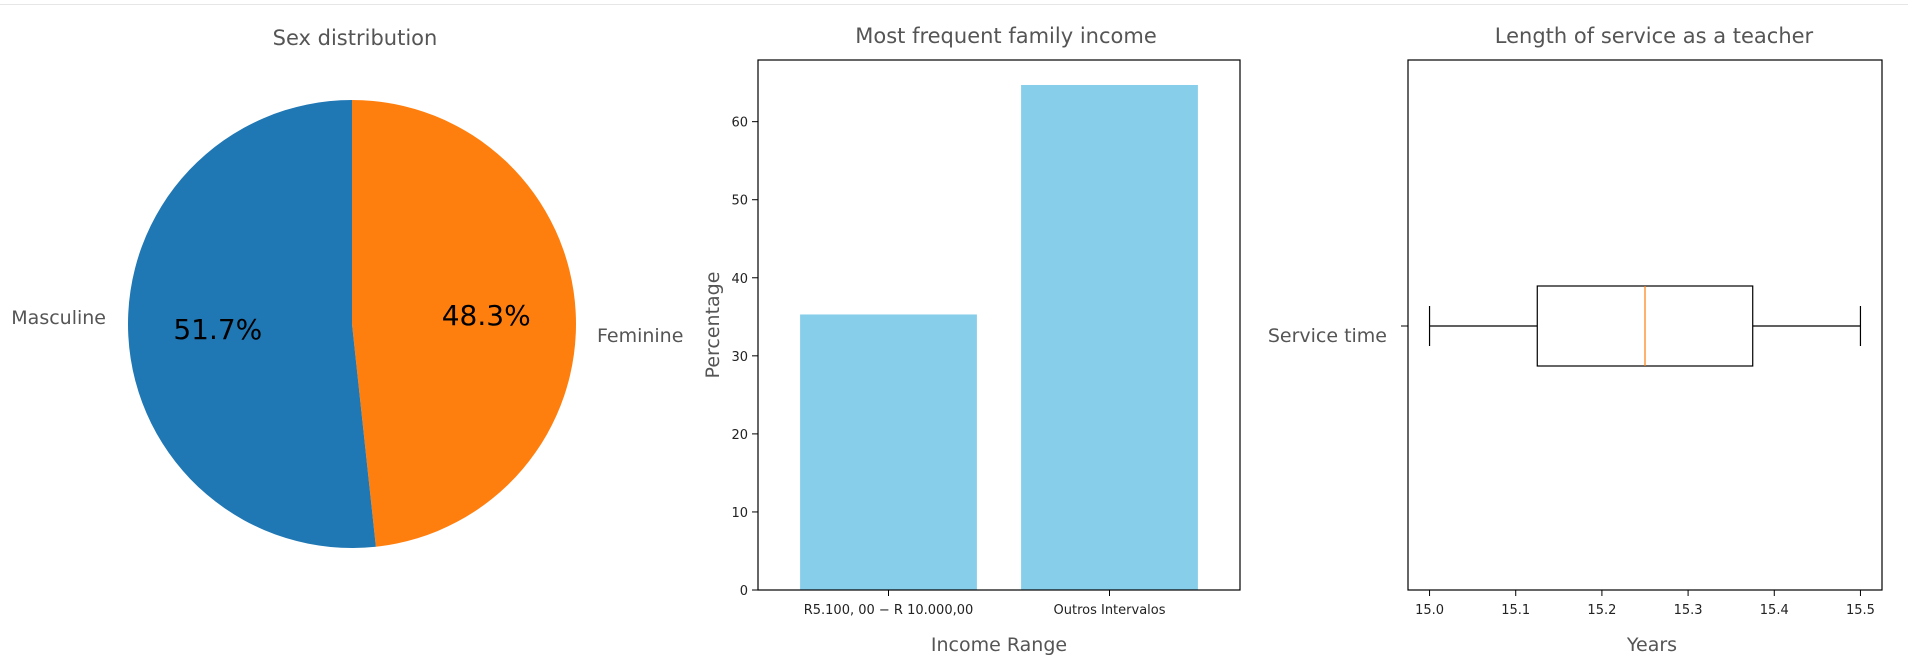 This screenshot has height=658, width=1908. Describe the element at coordinates (739, 201) in the screenshot. I see `bar-y-tick-label-5: 50` at that location.